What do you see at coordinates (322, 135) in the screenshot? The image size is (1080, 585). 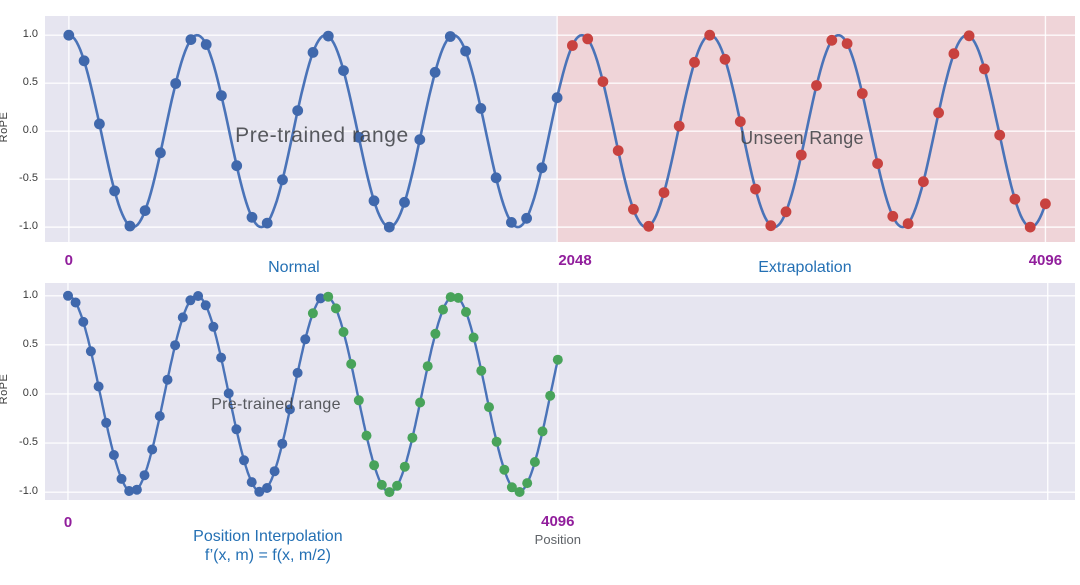 I see `annotation-pretrained-range-top: Pre-trained range` at bounding box center [322, 135].